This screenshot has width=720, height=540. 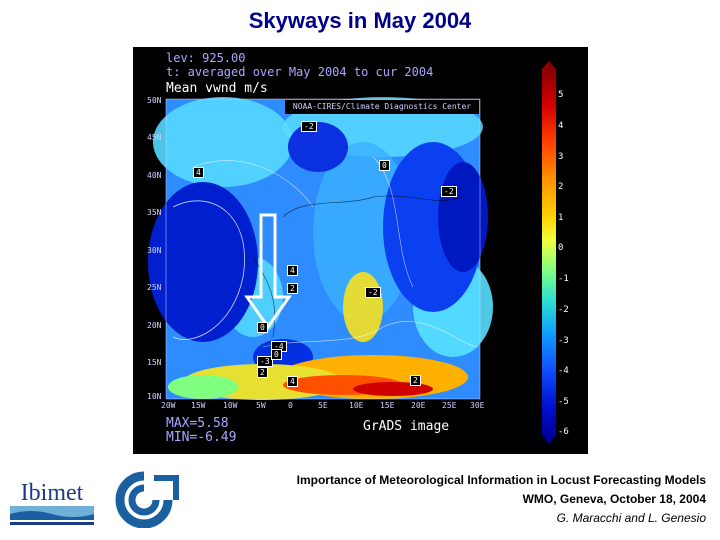 I want to click on lon-label: 25E, so click(x=449, y=405).